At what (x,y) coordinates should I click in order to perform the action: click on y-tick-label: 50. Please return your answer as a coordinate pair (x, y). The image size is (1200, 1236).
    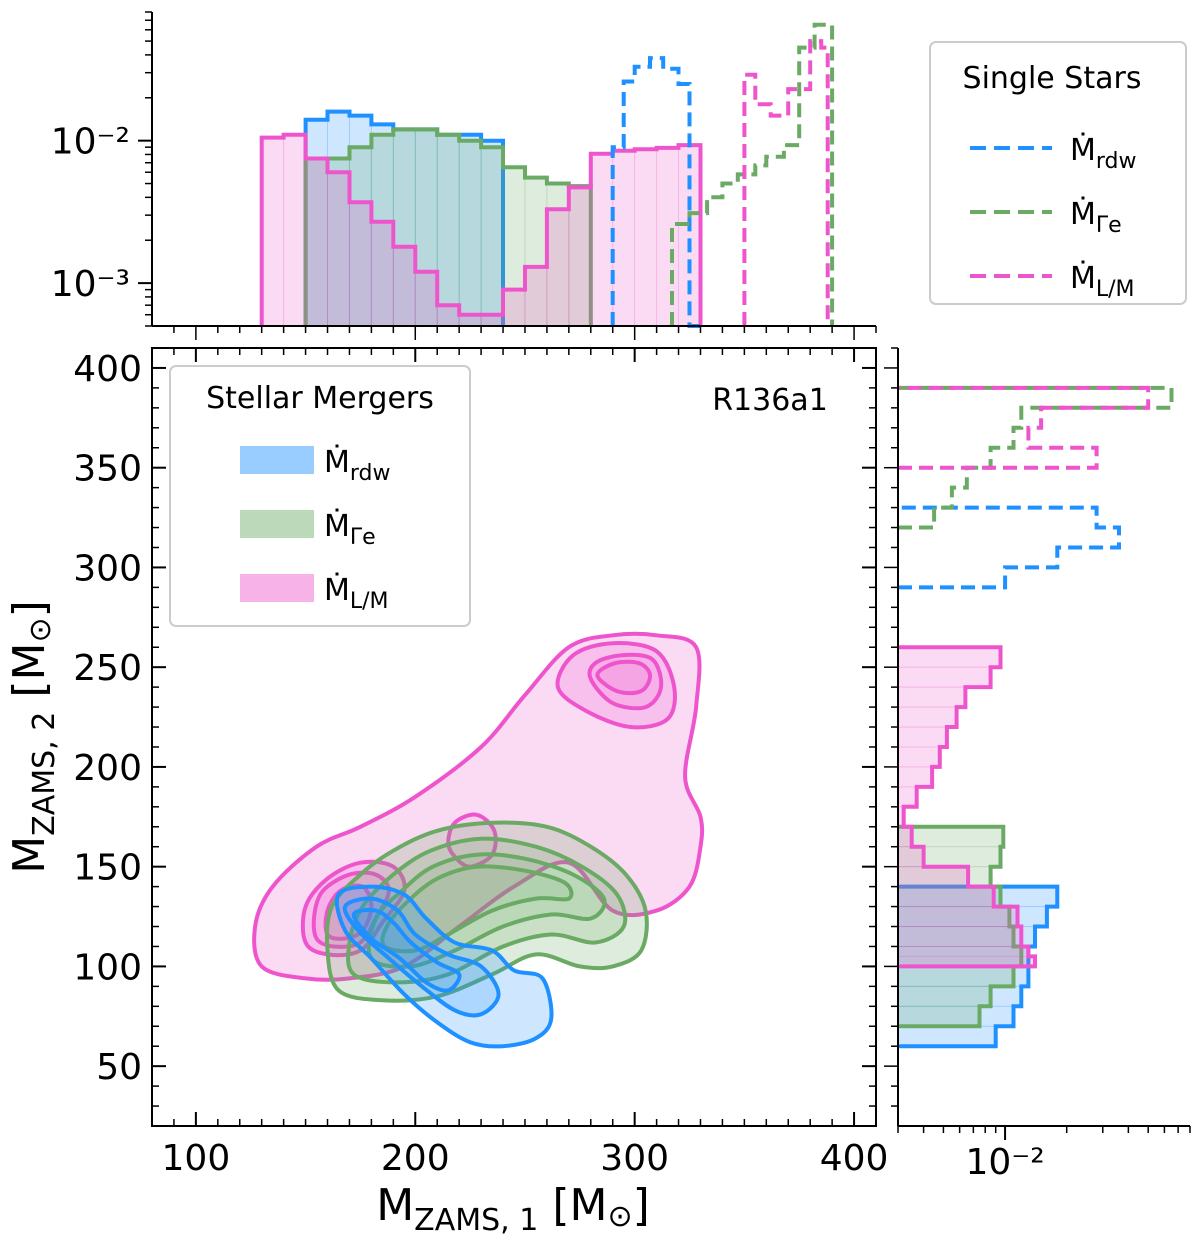
    Looking at the image, I should click on (119, 1067).